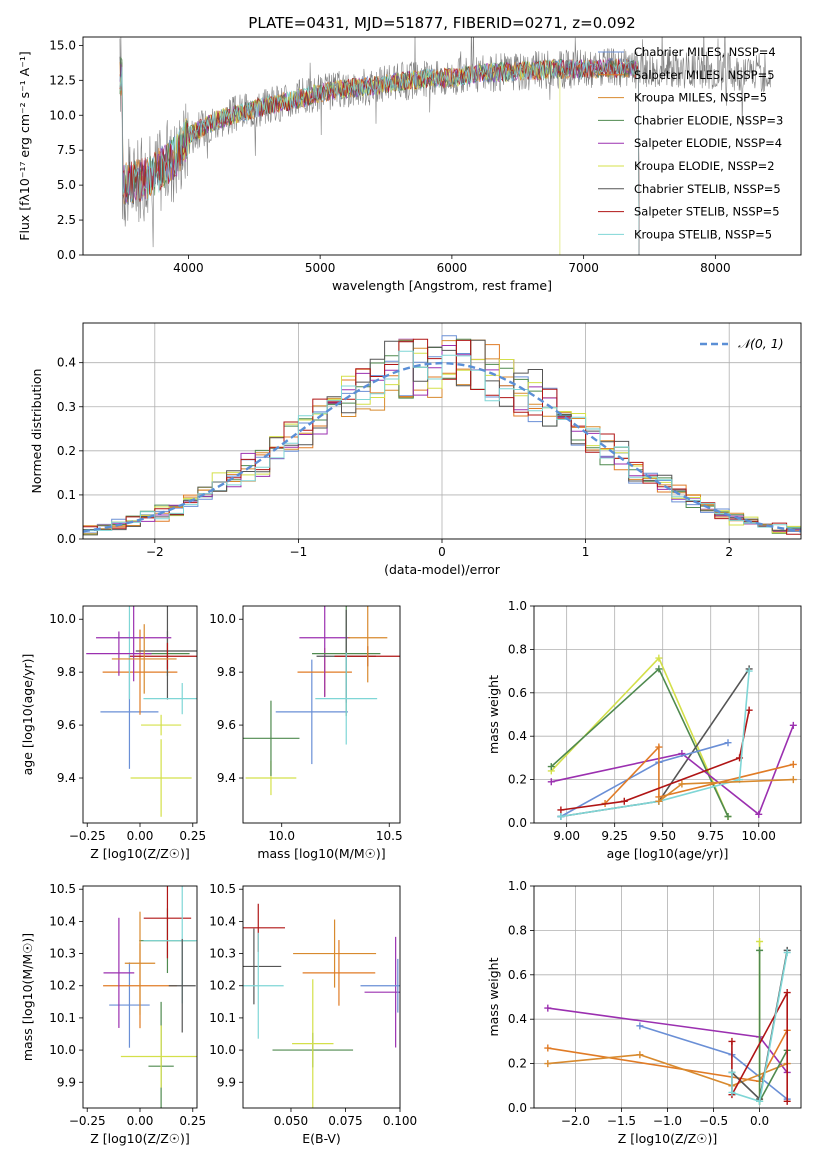 The height and width of the screenshot is (1170, 819). What do you see at coordinates (710, 836) in the screenshot?
I see `x-tick-label: 9.75` at bounding box center [710, 836].